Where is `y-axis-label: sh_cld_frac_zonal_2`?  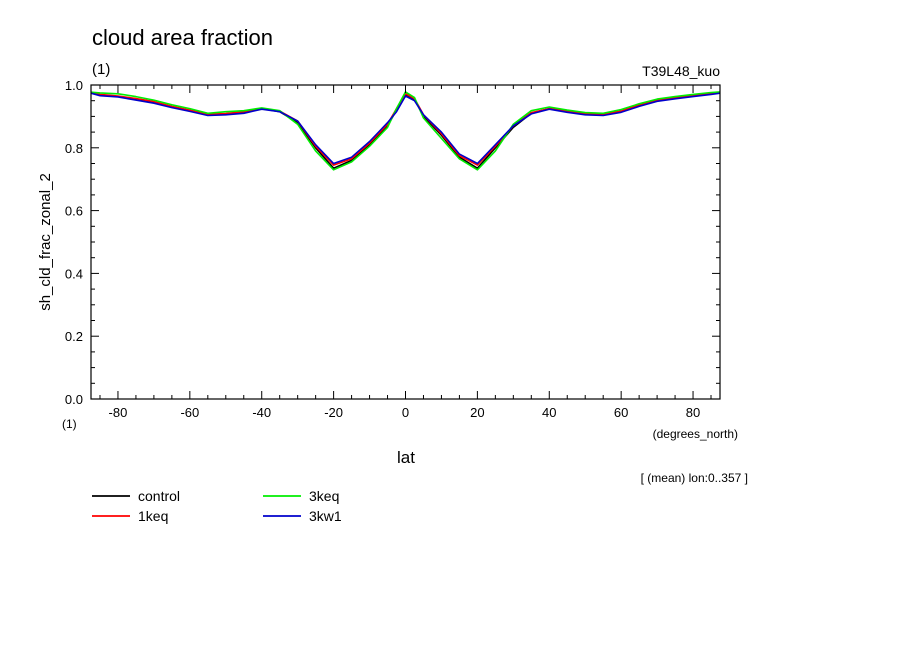
y-axis-label: sh_cld_frac_zonal_2 is located at coordinates (45, 242).